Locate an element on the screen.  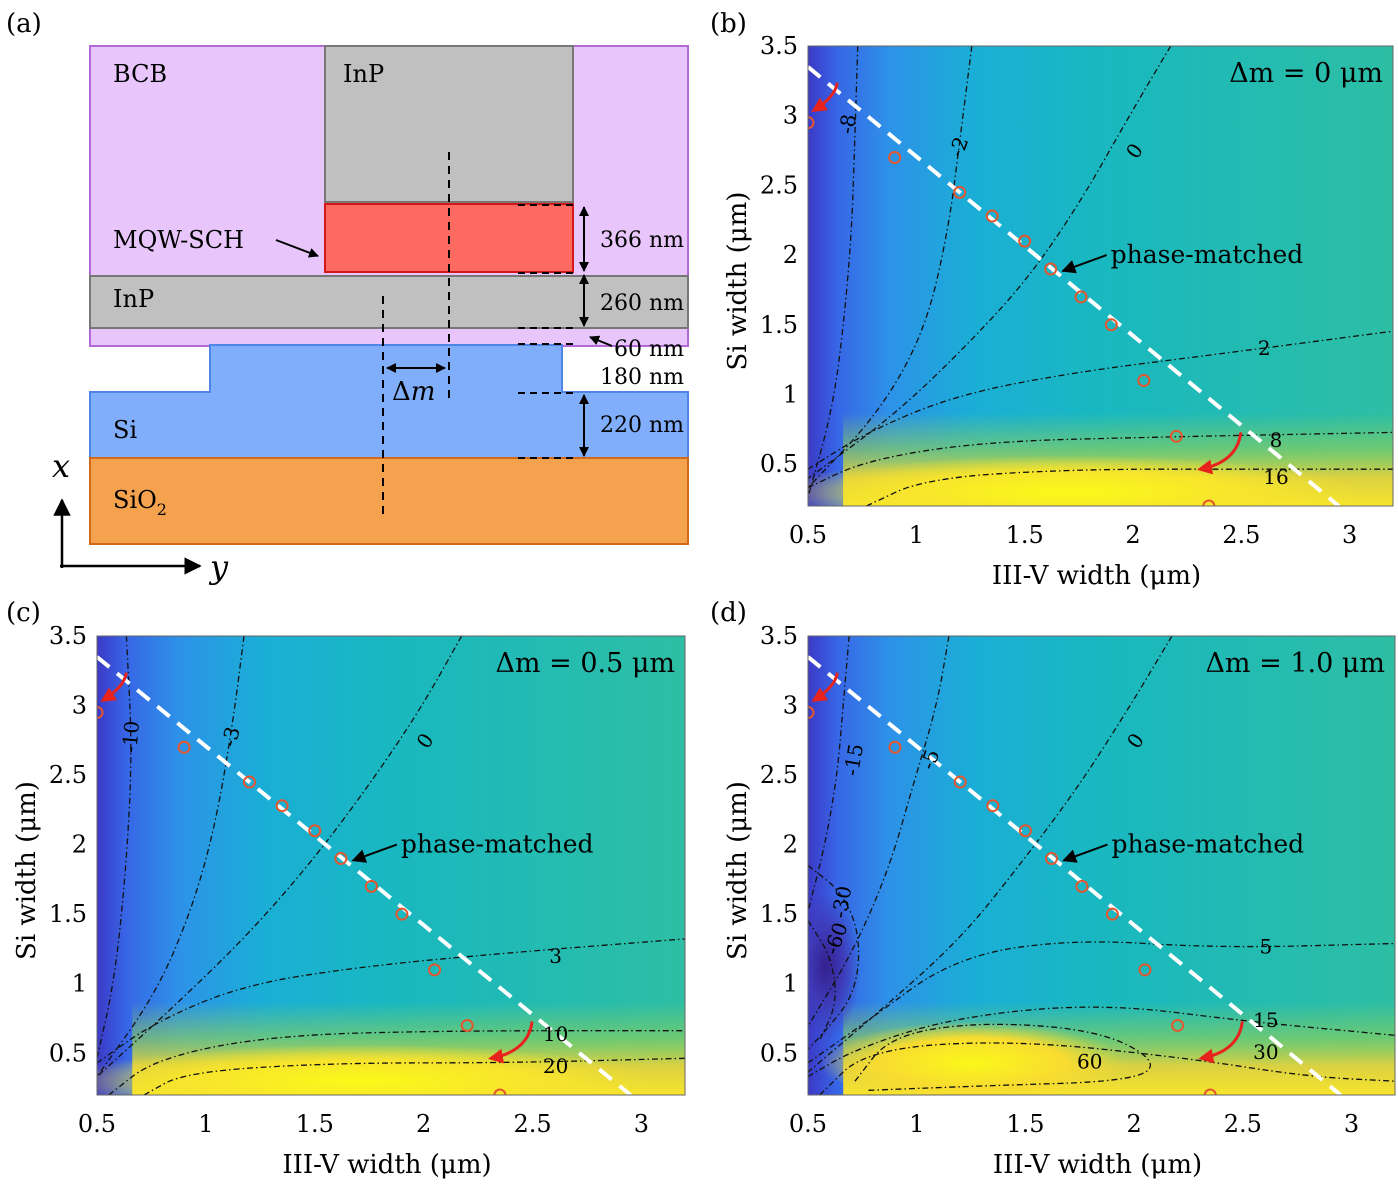
y-tick-label: 0.5 is located at coordinates (68, 1053).